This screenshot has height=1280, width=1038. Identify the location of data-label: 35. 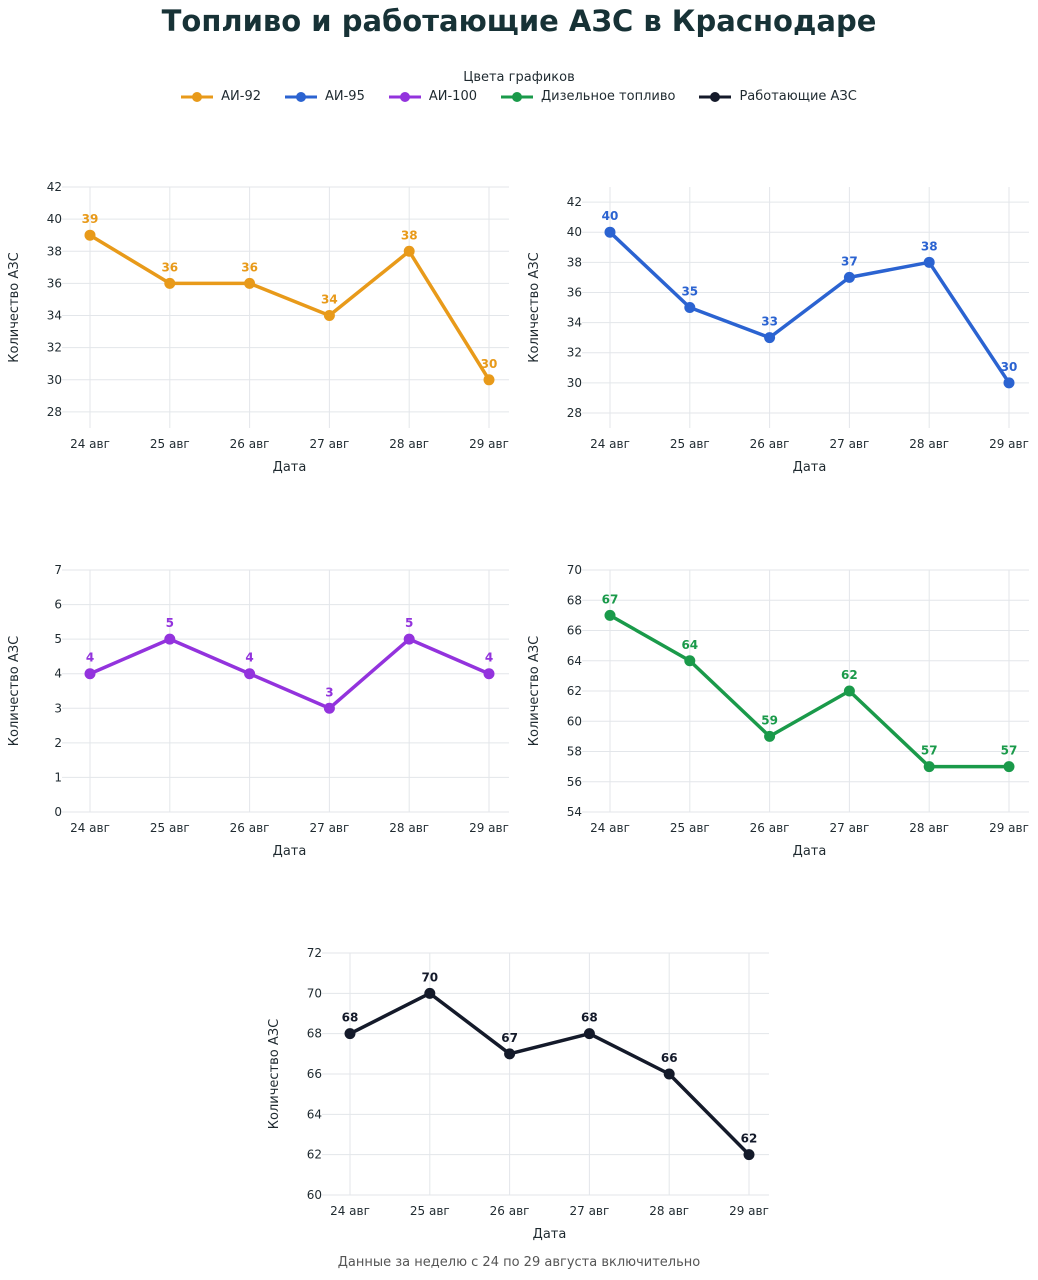
(689, 292).